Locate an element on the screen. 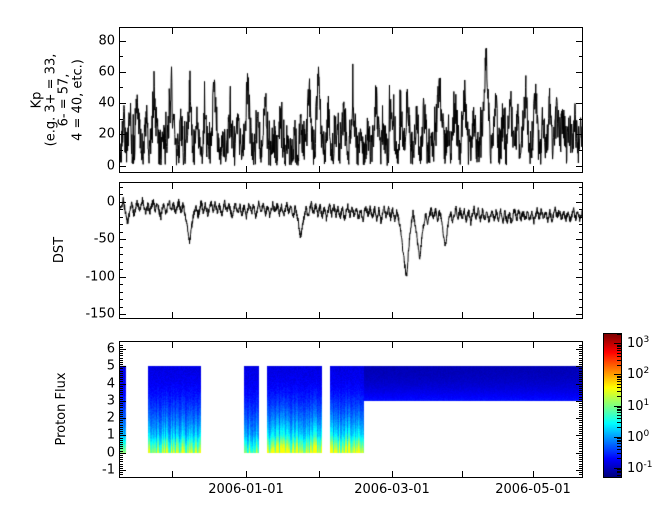 This screenshot has height=523, width=665. kp-axis-title: Kp (e.g. 3+ = 33, 6- = 57, 4 = 40, etc.) is located at coordinates (57, 100).